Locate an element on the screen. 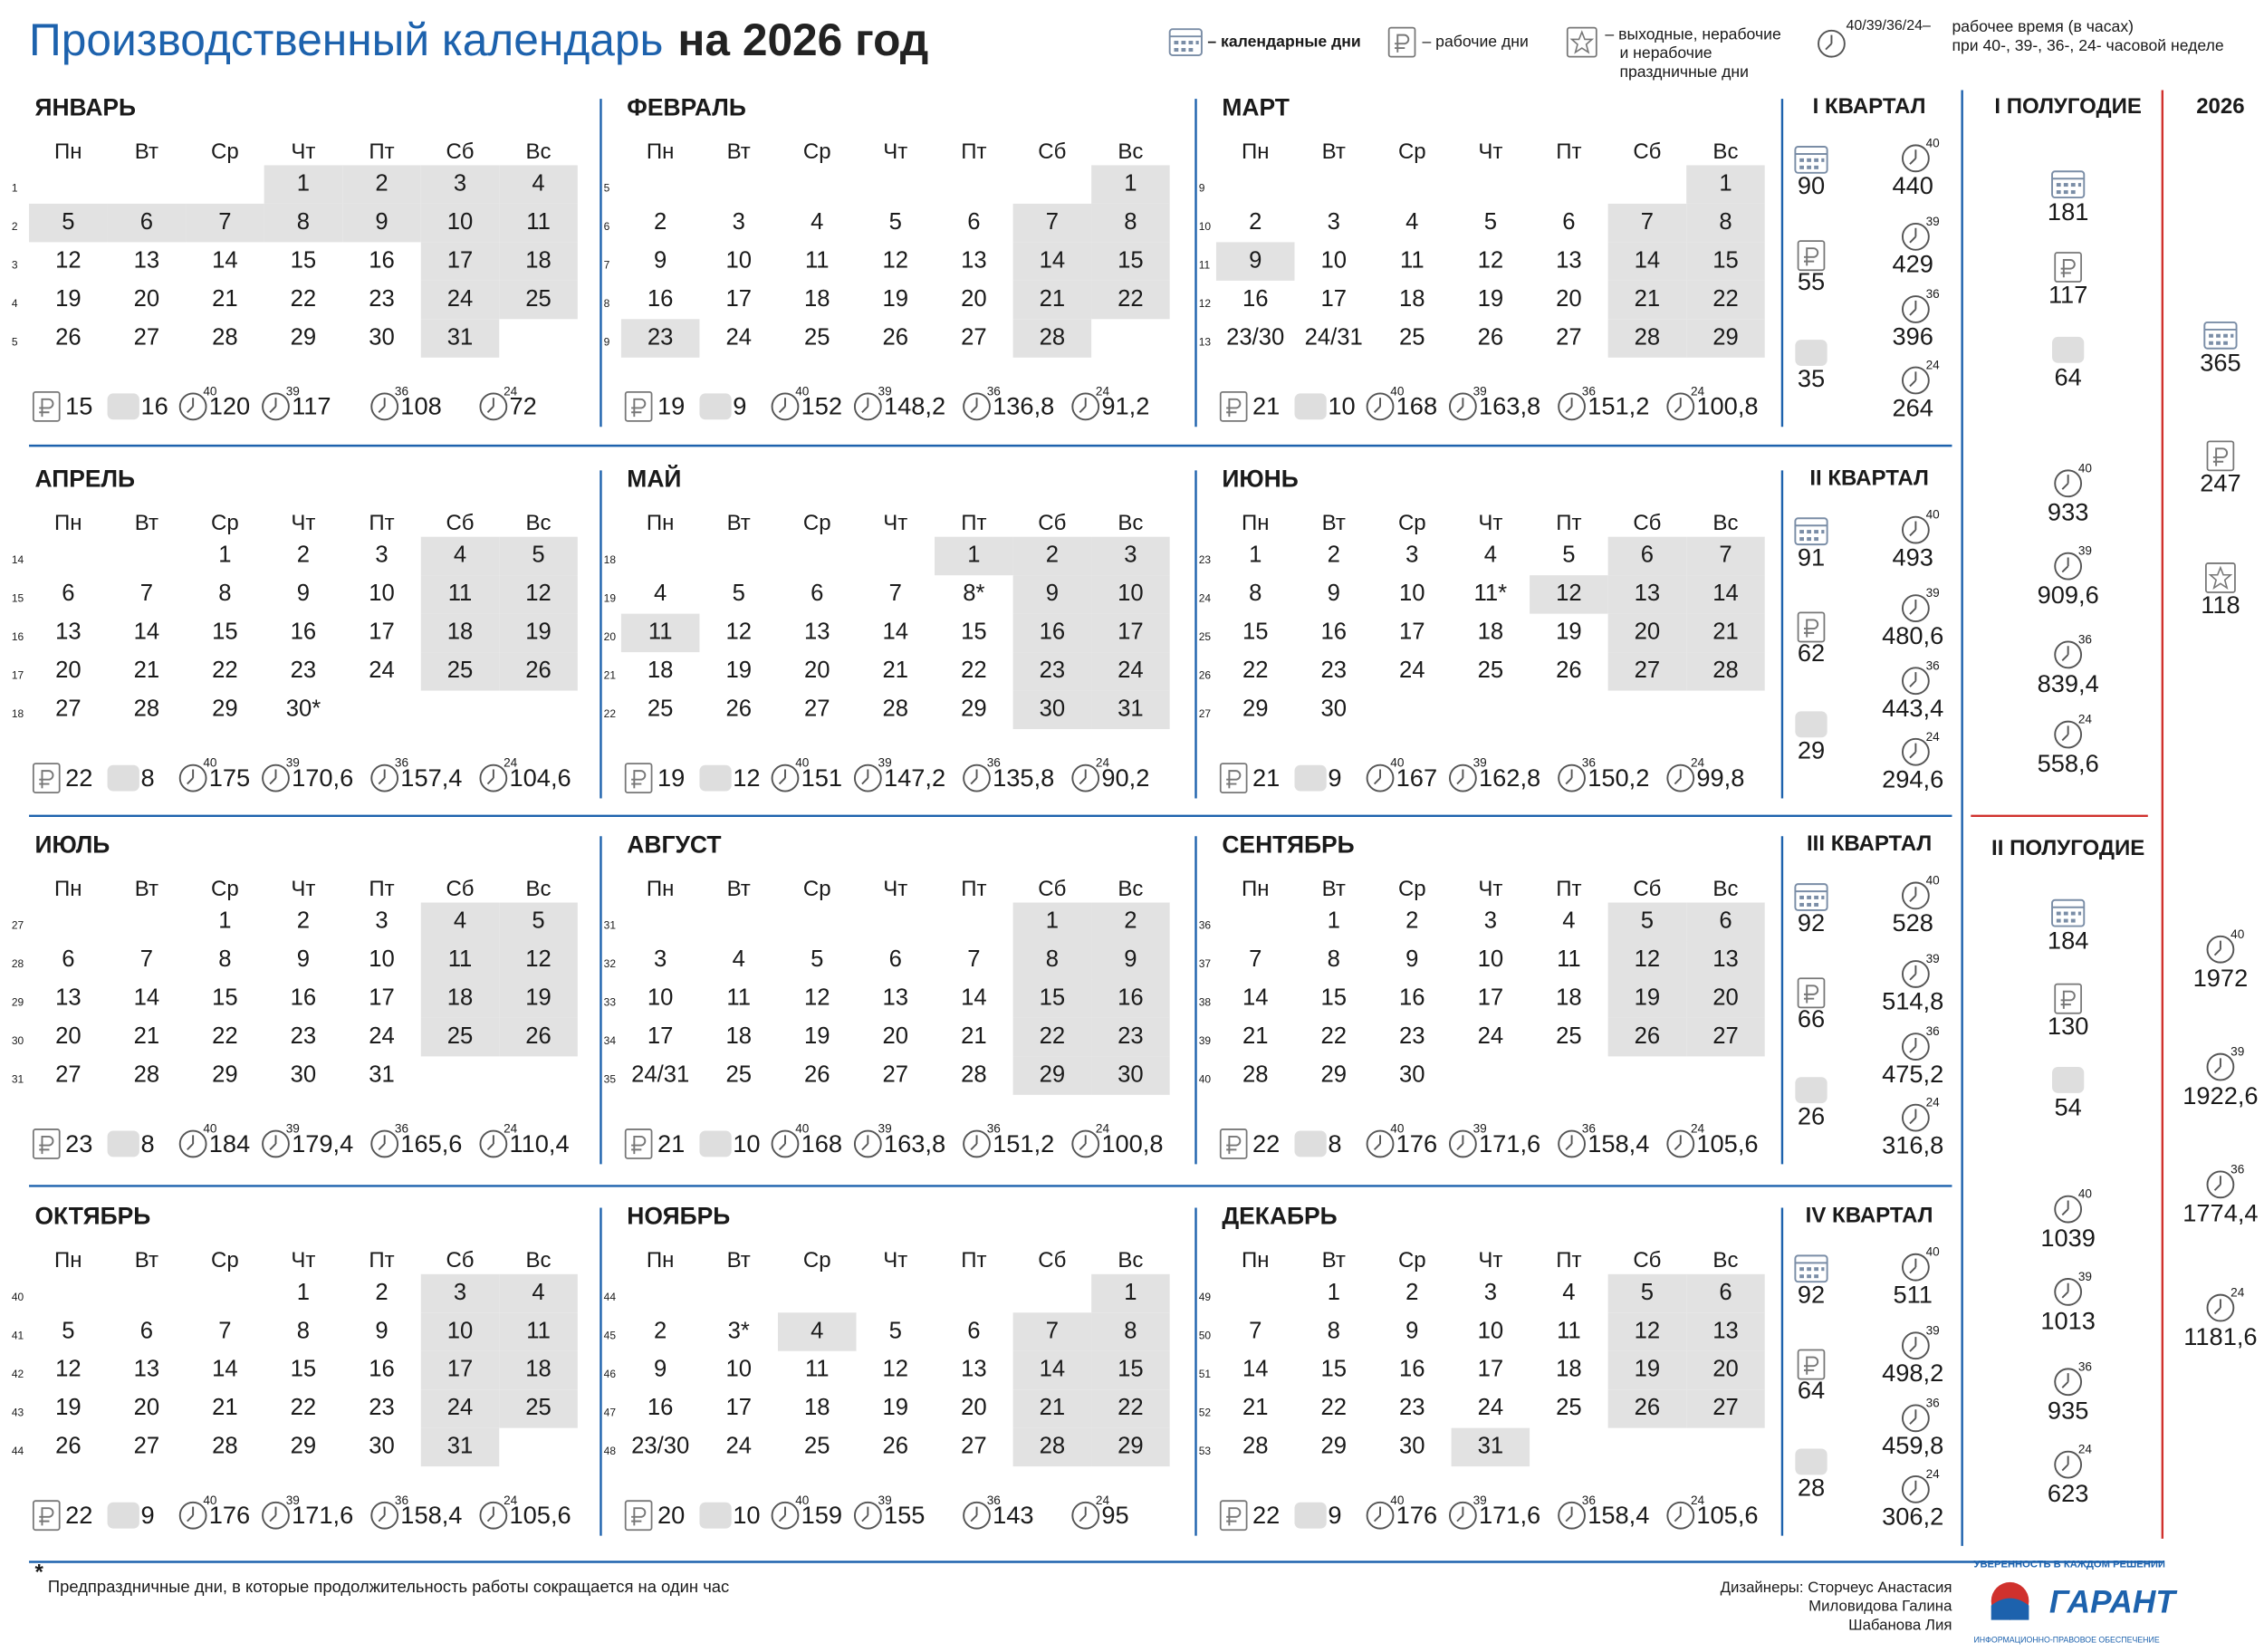 This screenshot has width=2264, height=1652. calendar-days: 184 is located at coordinates (2068, 940).